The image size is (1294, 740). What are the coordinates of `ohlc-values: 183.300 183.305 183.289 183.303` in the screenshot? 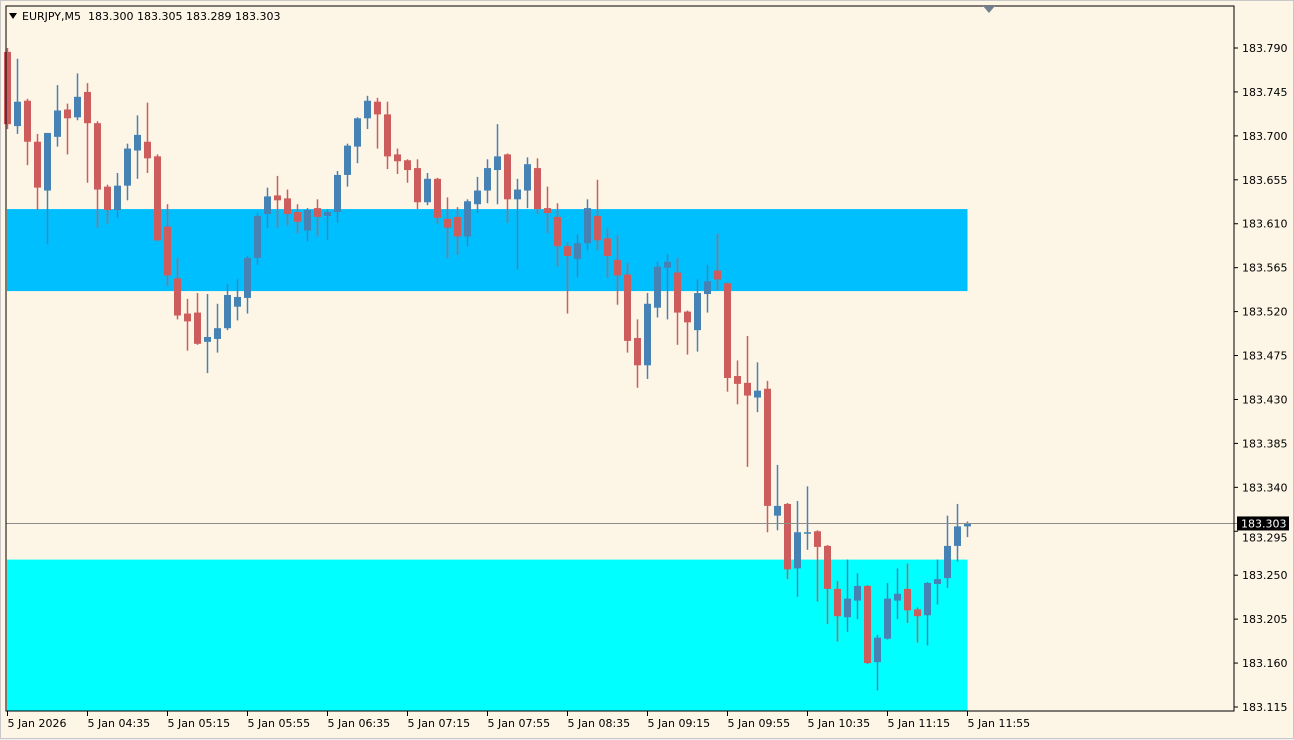 It's located at (184, 16).